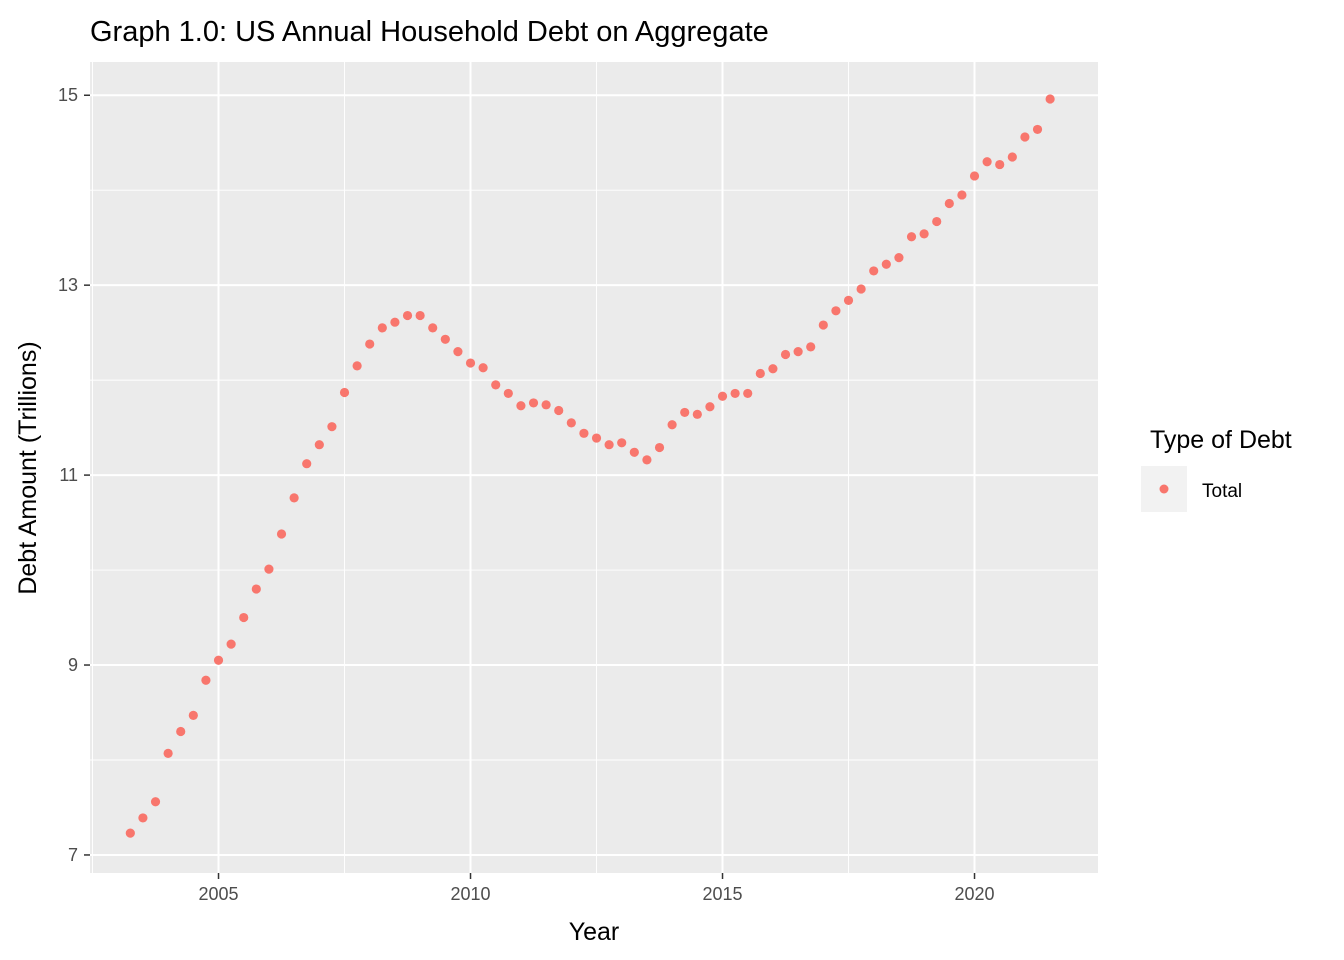  What do you see at coordinates (722, 894) in the screenshot?
I see `x-tick-label: 2015` at bounding box center [722, 894].